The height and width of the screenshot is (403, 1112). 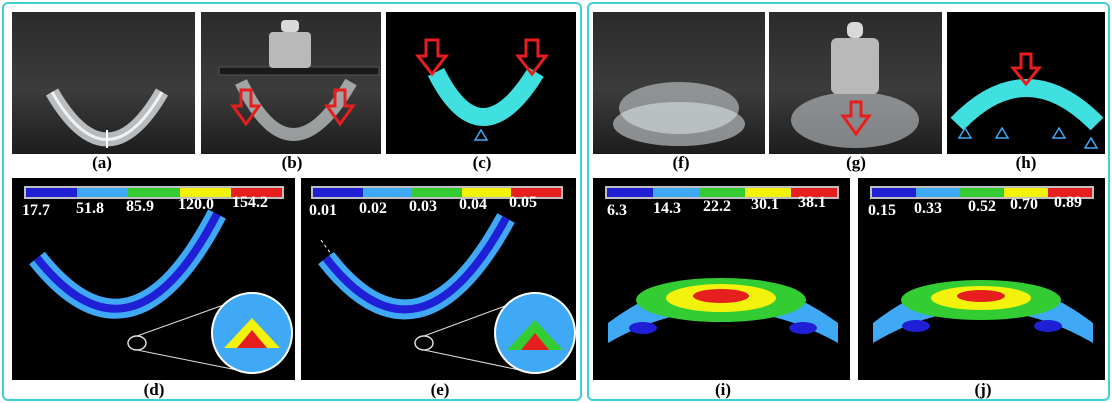 I want to click on caption-g: (g), so click(x=856, y=162).